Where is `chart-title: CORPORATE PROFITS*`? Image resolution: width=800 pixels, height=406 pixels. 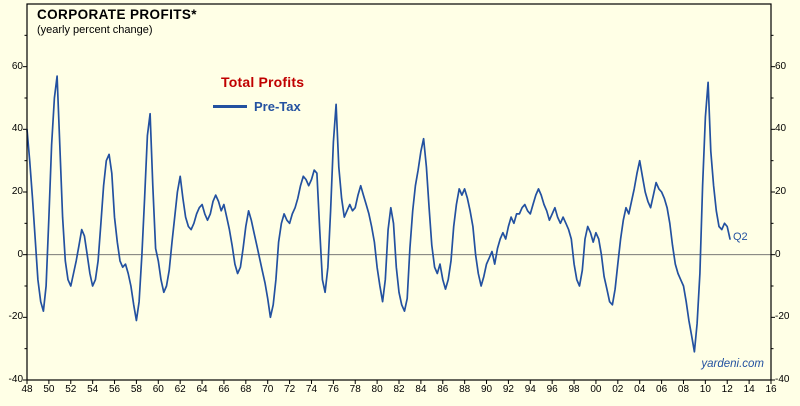
chart-title: CORPORATE PROFITS* is located at coordinates (117, 14).